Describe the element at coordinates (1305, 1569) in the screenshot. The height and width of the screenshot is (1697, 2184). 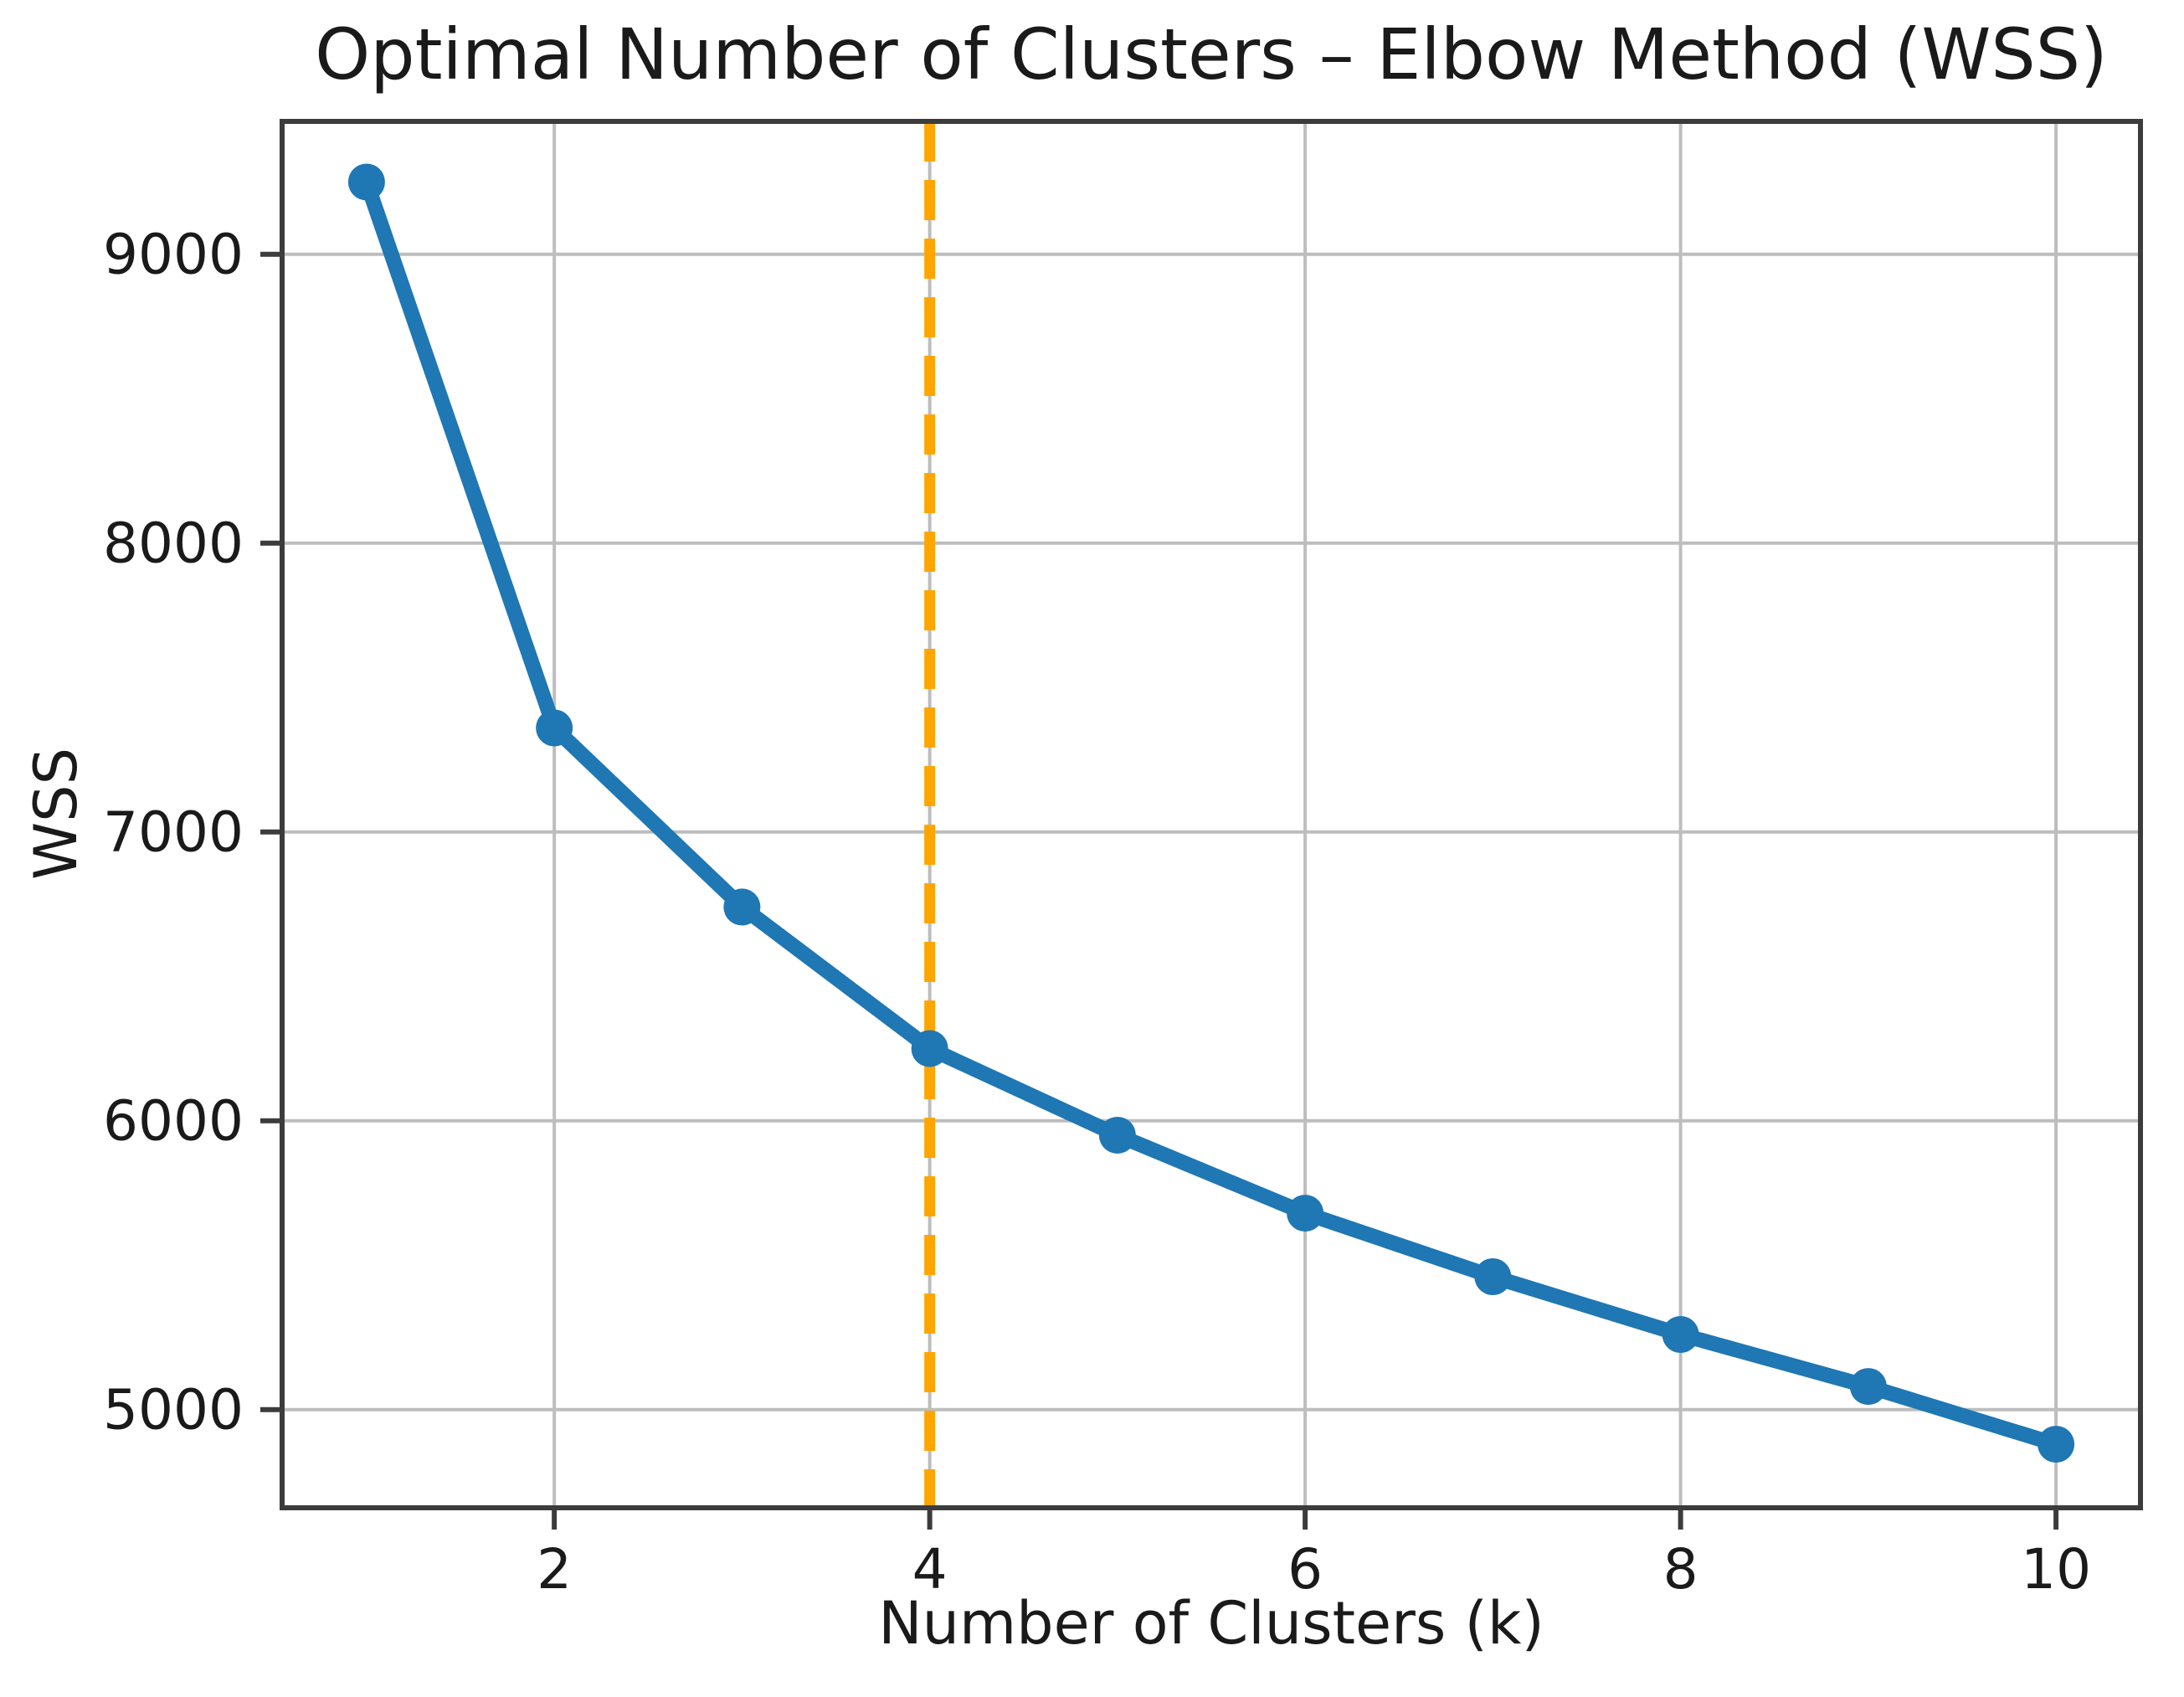
I see `x-tick-label: 6` at that location.